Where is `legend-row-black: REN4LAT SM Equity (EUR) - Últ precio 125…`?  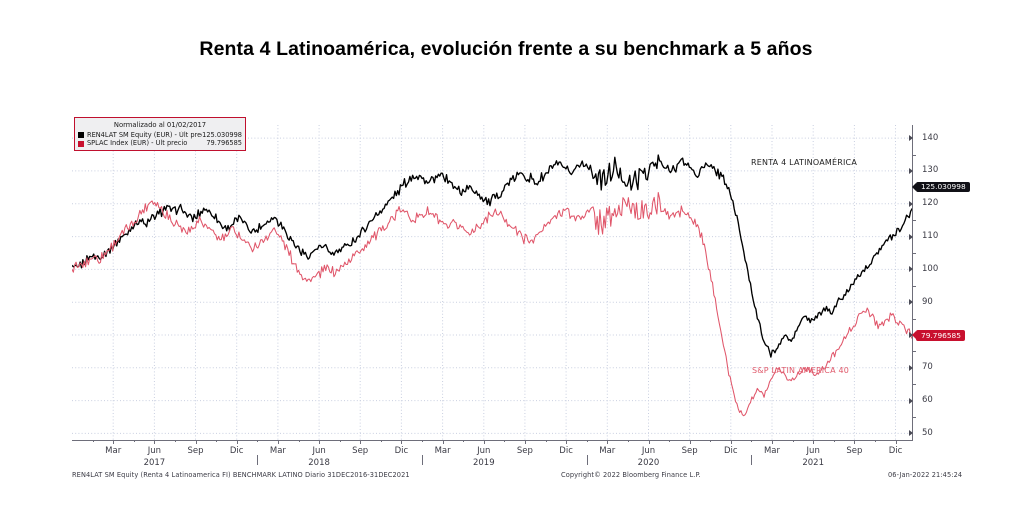
legend-row-black: REN4LAT SM Equity (EUR) - Últ precio 125… is located at coordinates (160, 135).